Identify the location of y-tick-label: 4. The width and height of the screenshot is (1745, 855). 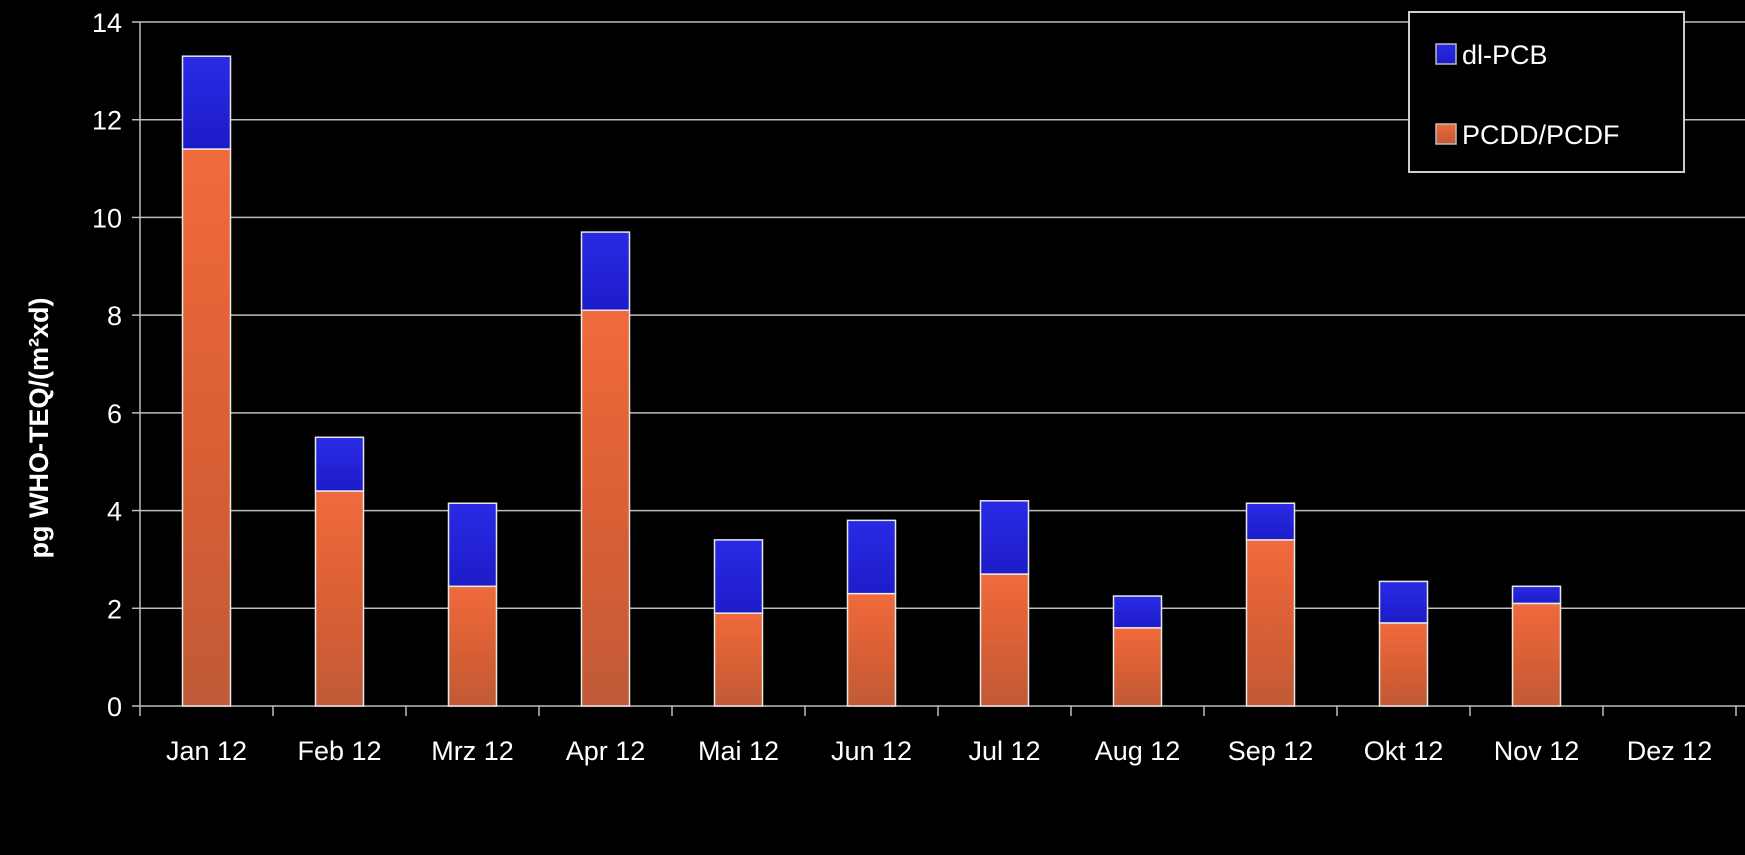
(114, 512).